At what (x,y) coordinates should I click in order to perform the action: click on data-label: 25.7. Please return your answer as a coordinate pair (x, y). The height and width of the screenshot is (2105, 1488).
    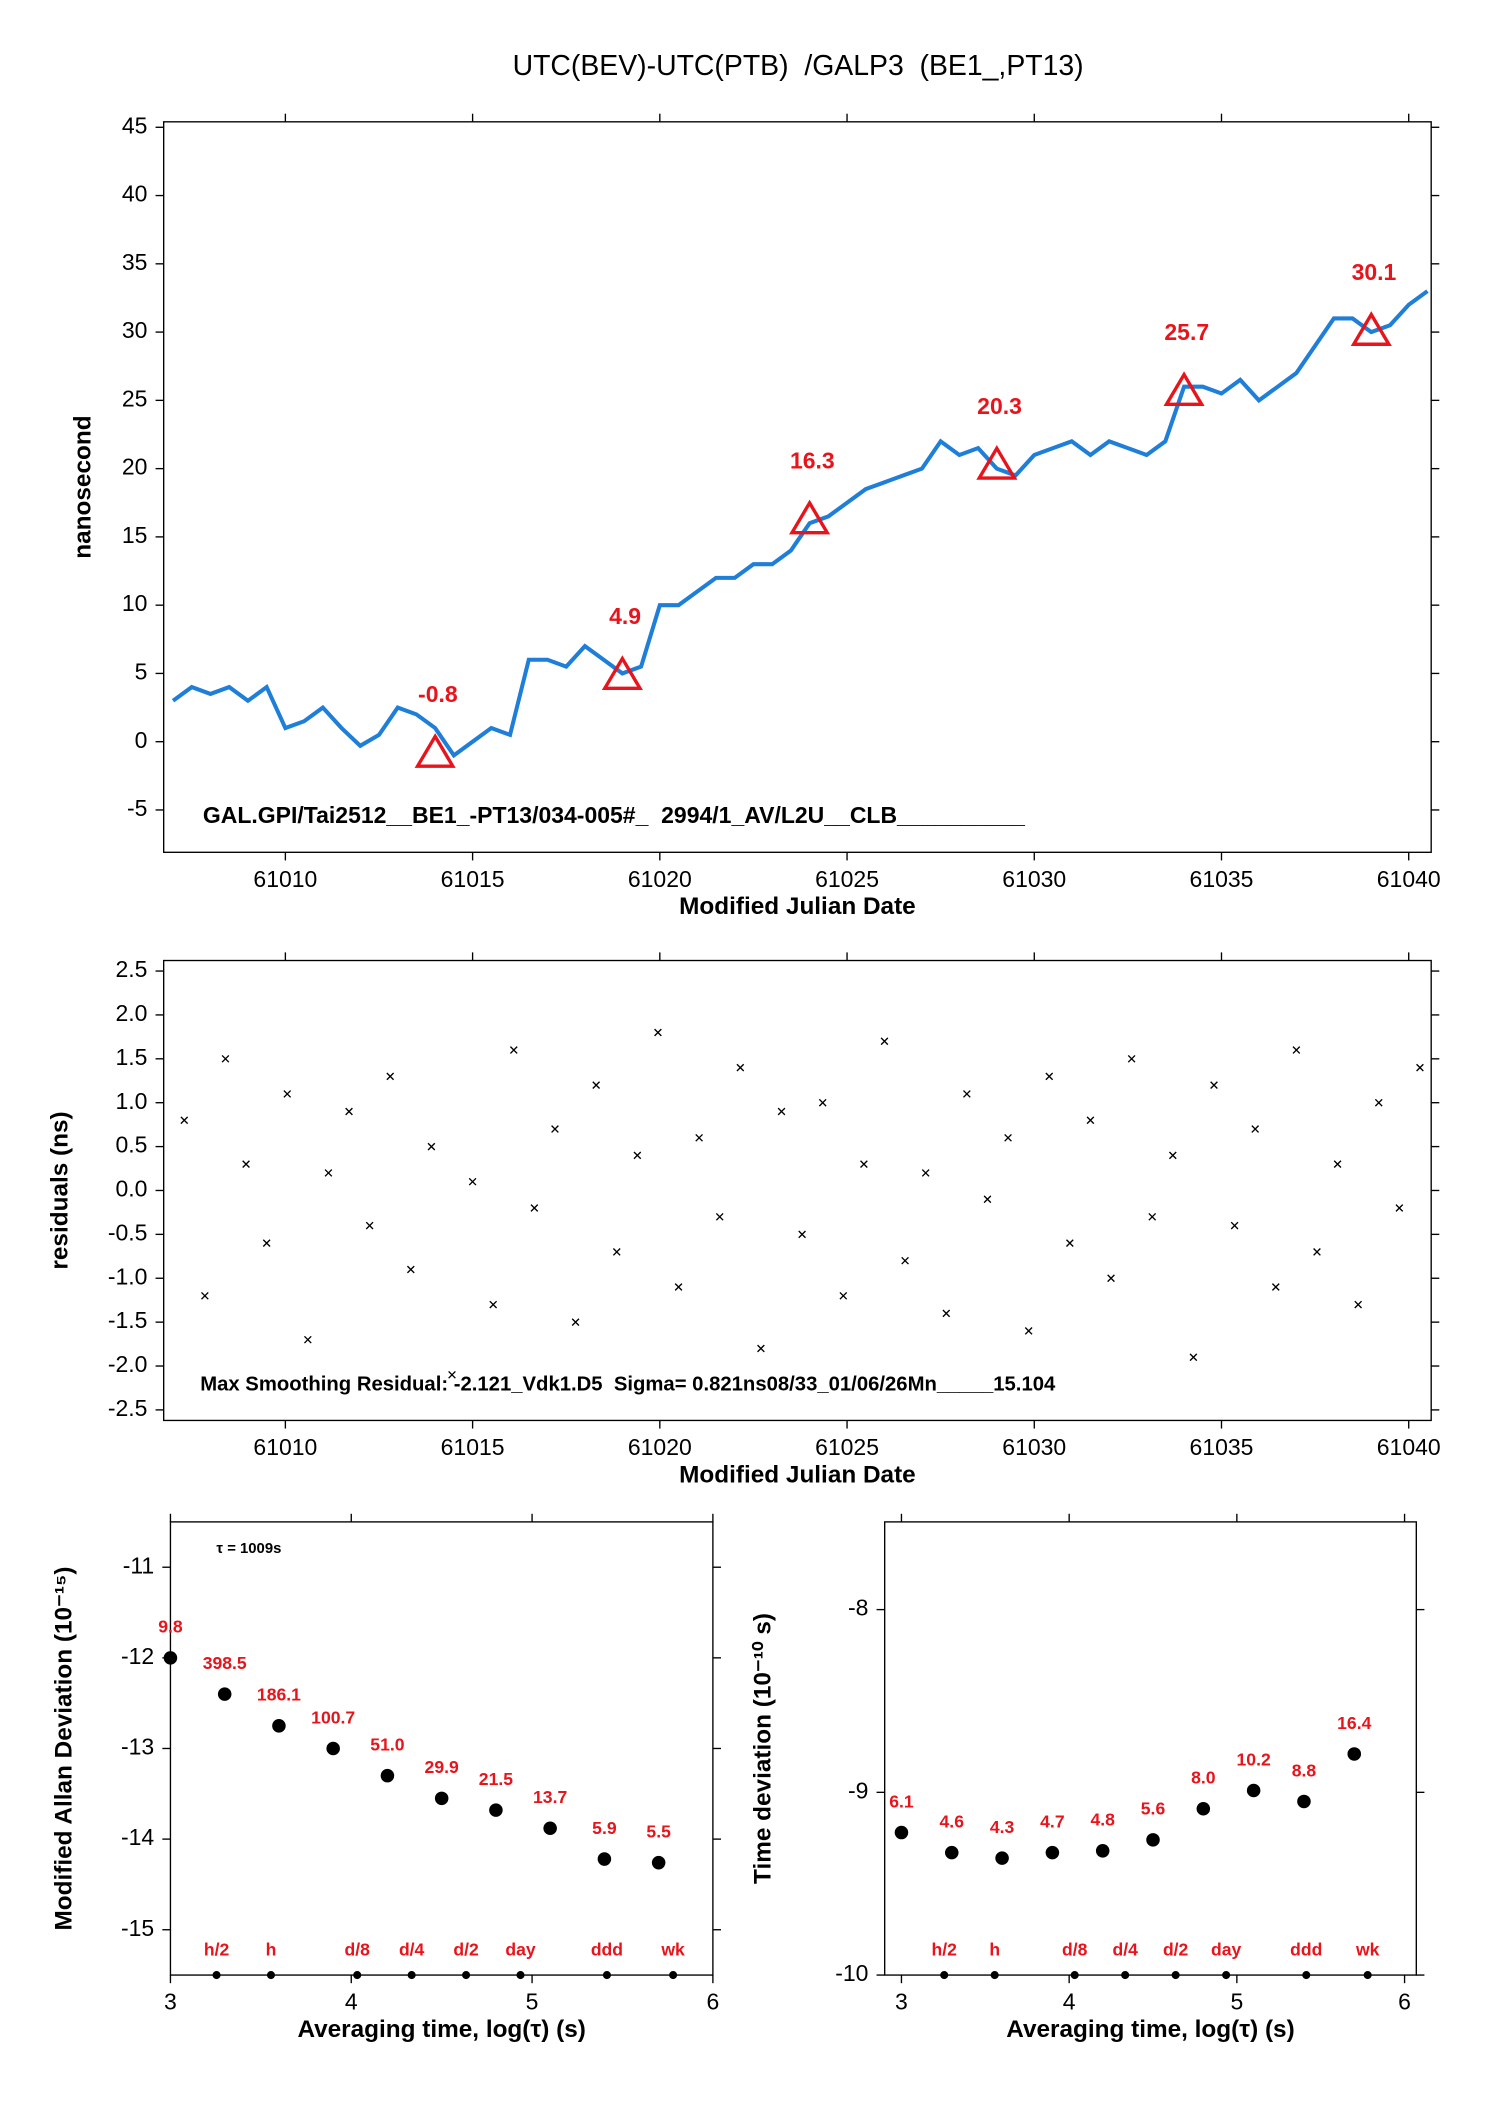
    Looking at the image, I should click on (1186, 332).